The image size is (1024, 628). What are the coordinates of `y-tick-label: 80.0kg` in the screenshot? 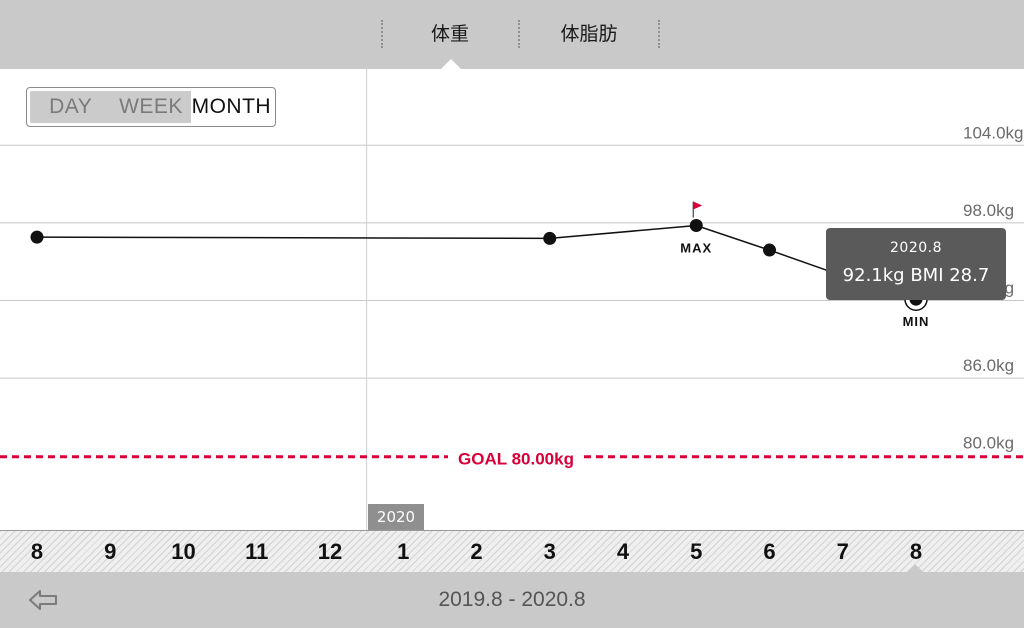 It's located at (988, 443).